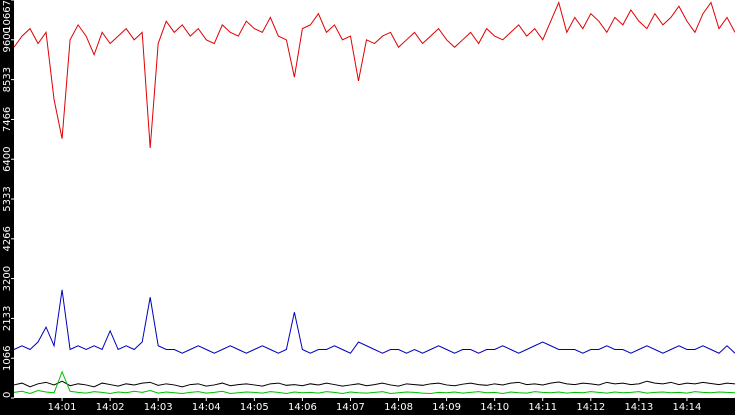 Image resolution: width=735 pixels, height=415 pixels. I want to click on x-tick-label: 14:14, so click(687, 407).